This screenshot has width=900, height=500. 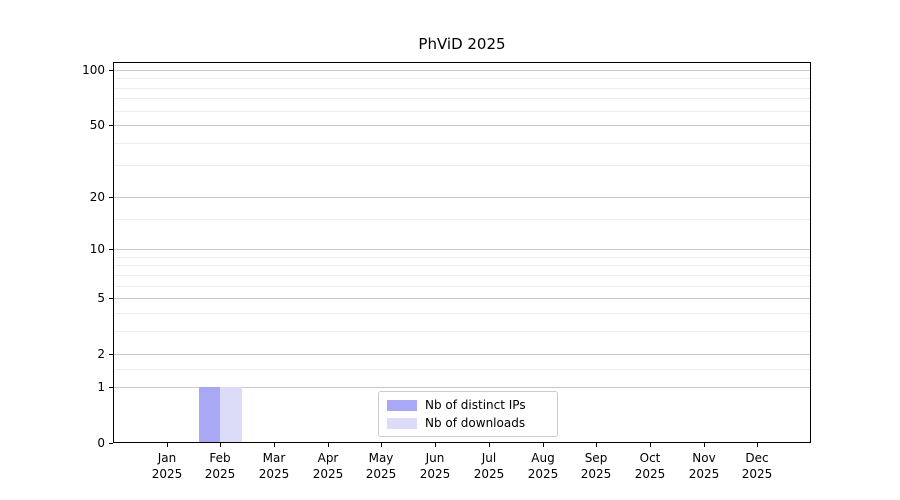 I want to click on x-tick-label: Aug 2025, so click(x=543, y=466).